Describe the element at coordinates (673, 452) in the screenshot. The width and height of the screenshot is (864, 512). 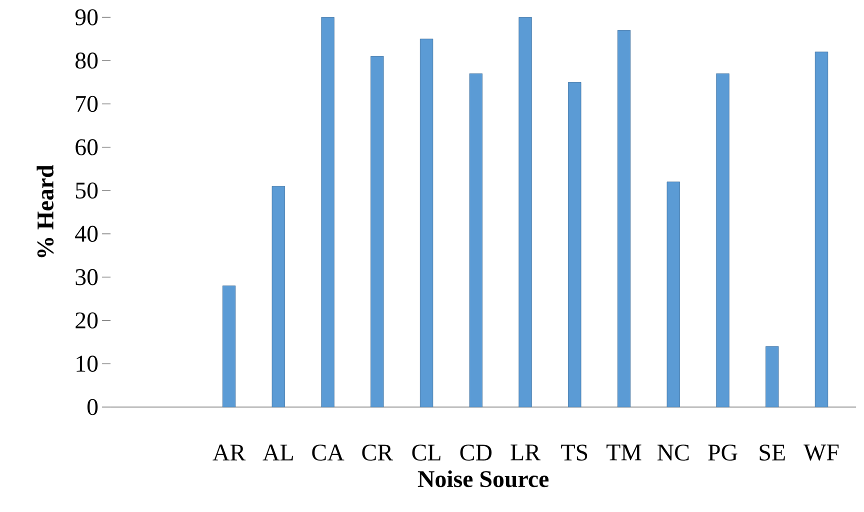
I see `x-tick-label: NC` at that location.